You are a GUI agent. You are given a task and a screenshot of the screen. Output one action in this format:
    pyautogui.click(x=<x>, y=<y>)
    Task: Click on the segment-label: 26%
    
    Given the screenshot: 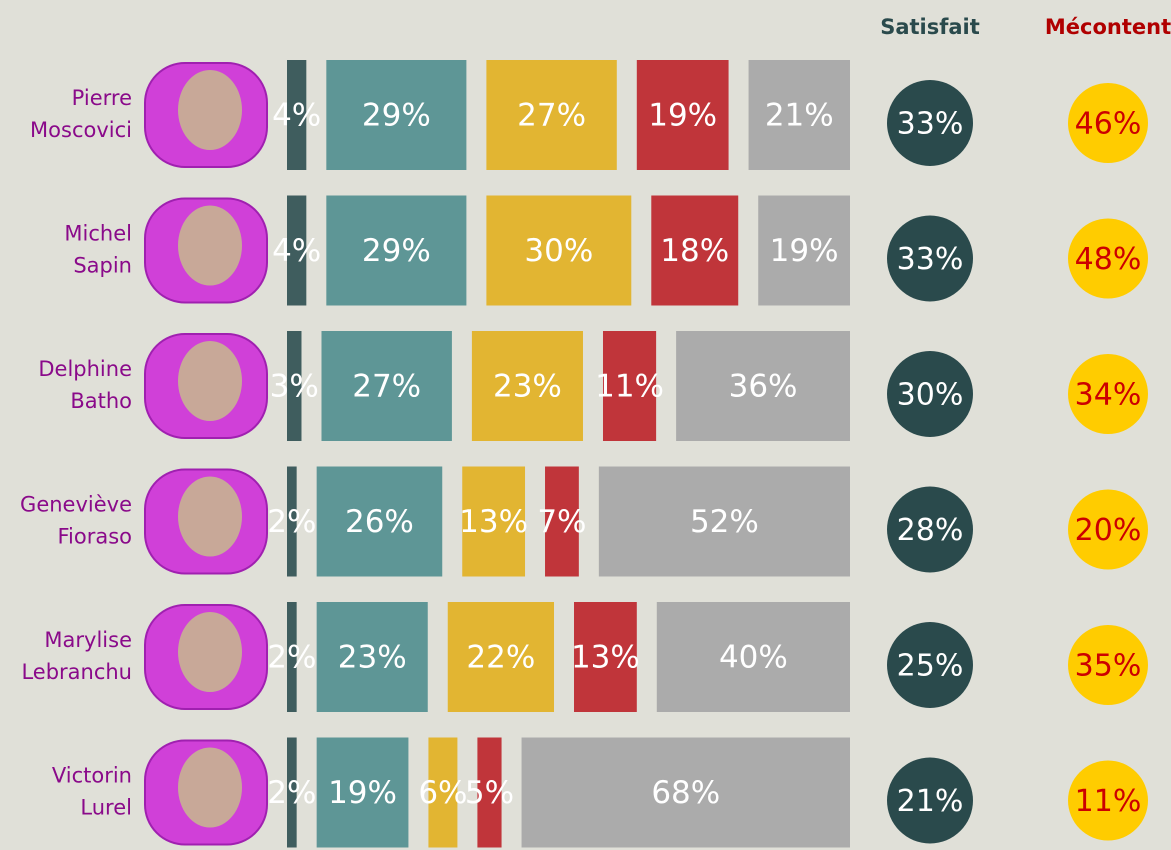 What is the action you would take?
    pyautogui.click(x=379, y=522)
    